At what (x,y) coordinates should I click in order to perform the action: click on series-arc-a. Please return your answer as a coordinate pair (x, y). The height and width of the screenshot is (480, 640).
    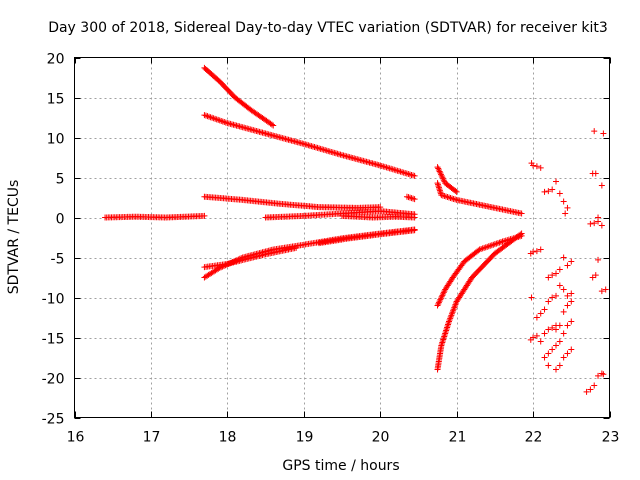
    Looking at the image, I should click on (155, 216).